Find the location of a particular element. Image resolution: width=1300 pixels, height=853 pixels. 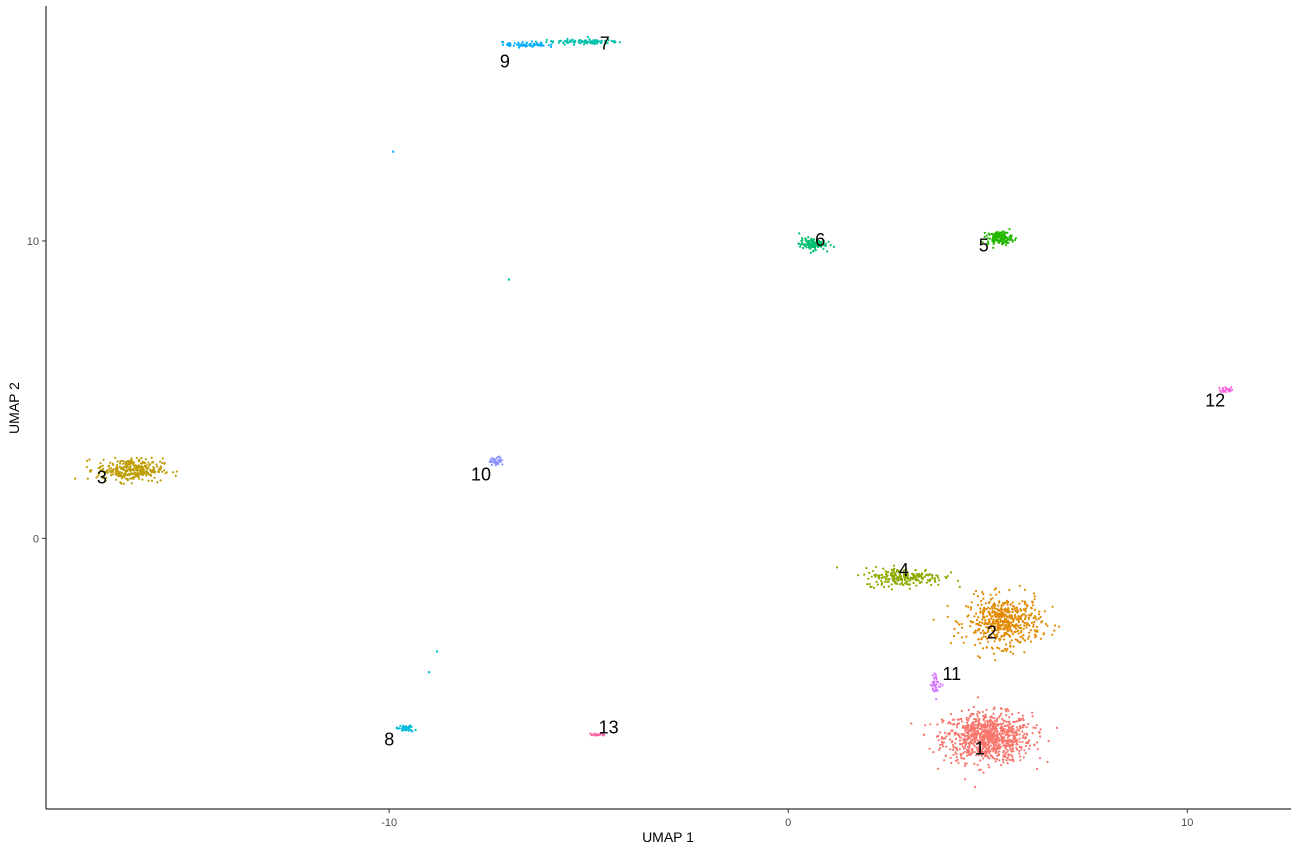

y-tick-label: 10 is located at coordinates (33, 242).